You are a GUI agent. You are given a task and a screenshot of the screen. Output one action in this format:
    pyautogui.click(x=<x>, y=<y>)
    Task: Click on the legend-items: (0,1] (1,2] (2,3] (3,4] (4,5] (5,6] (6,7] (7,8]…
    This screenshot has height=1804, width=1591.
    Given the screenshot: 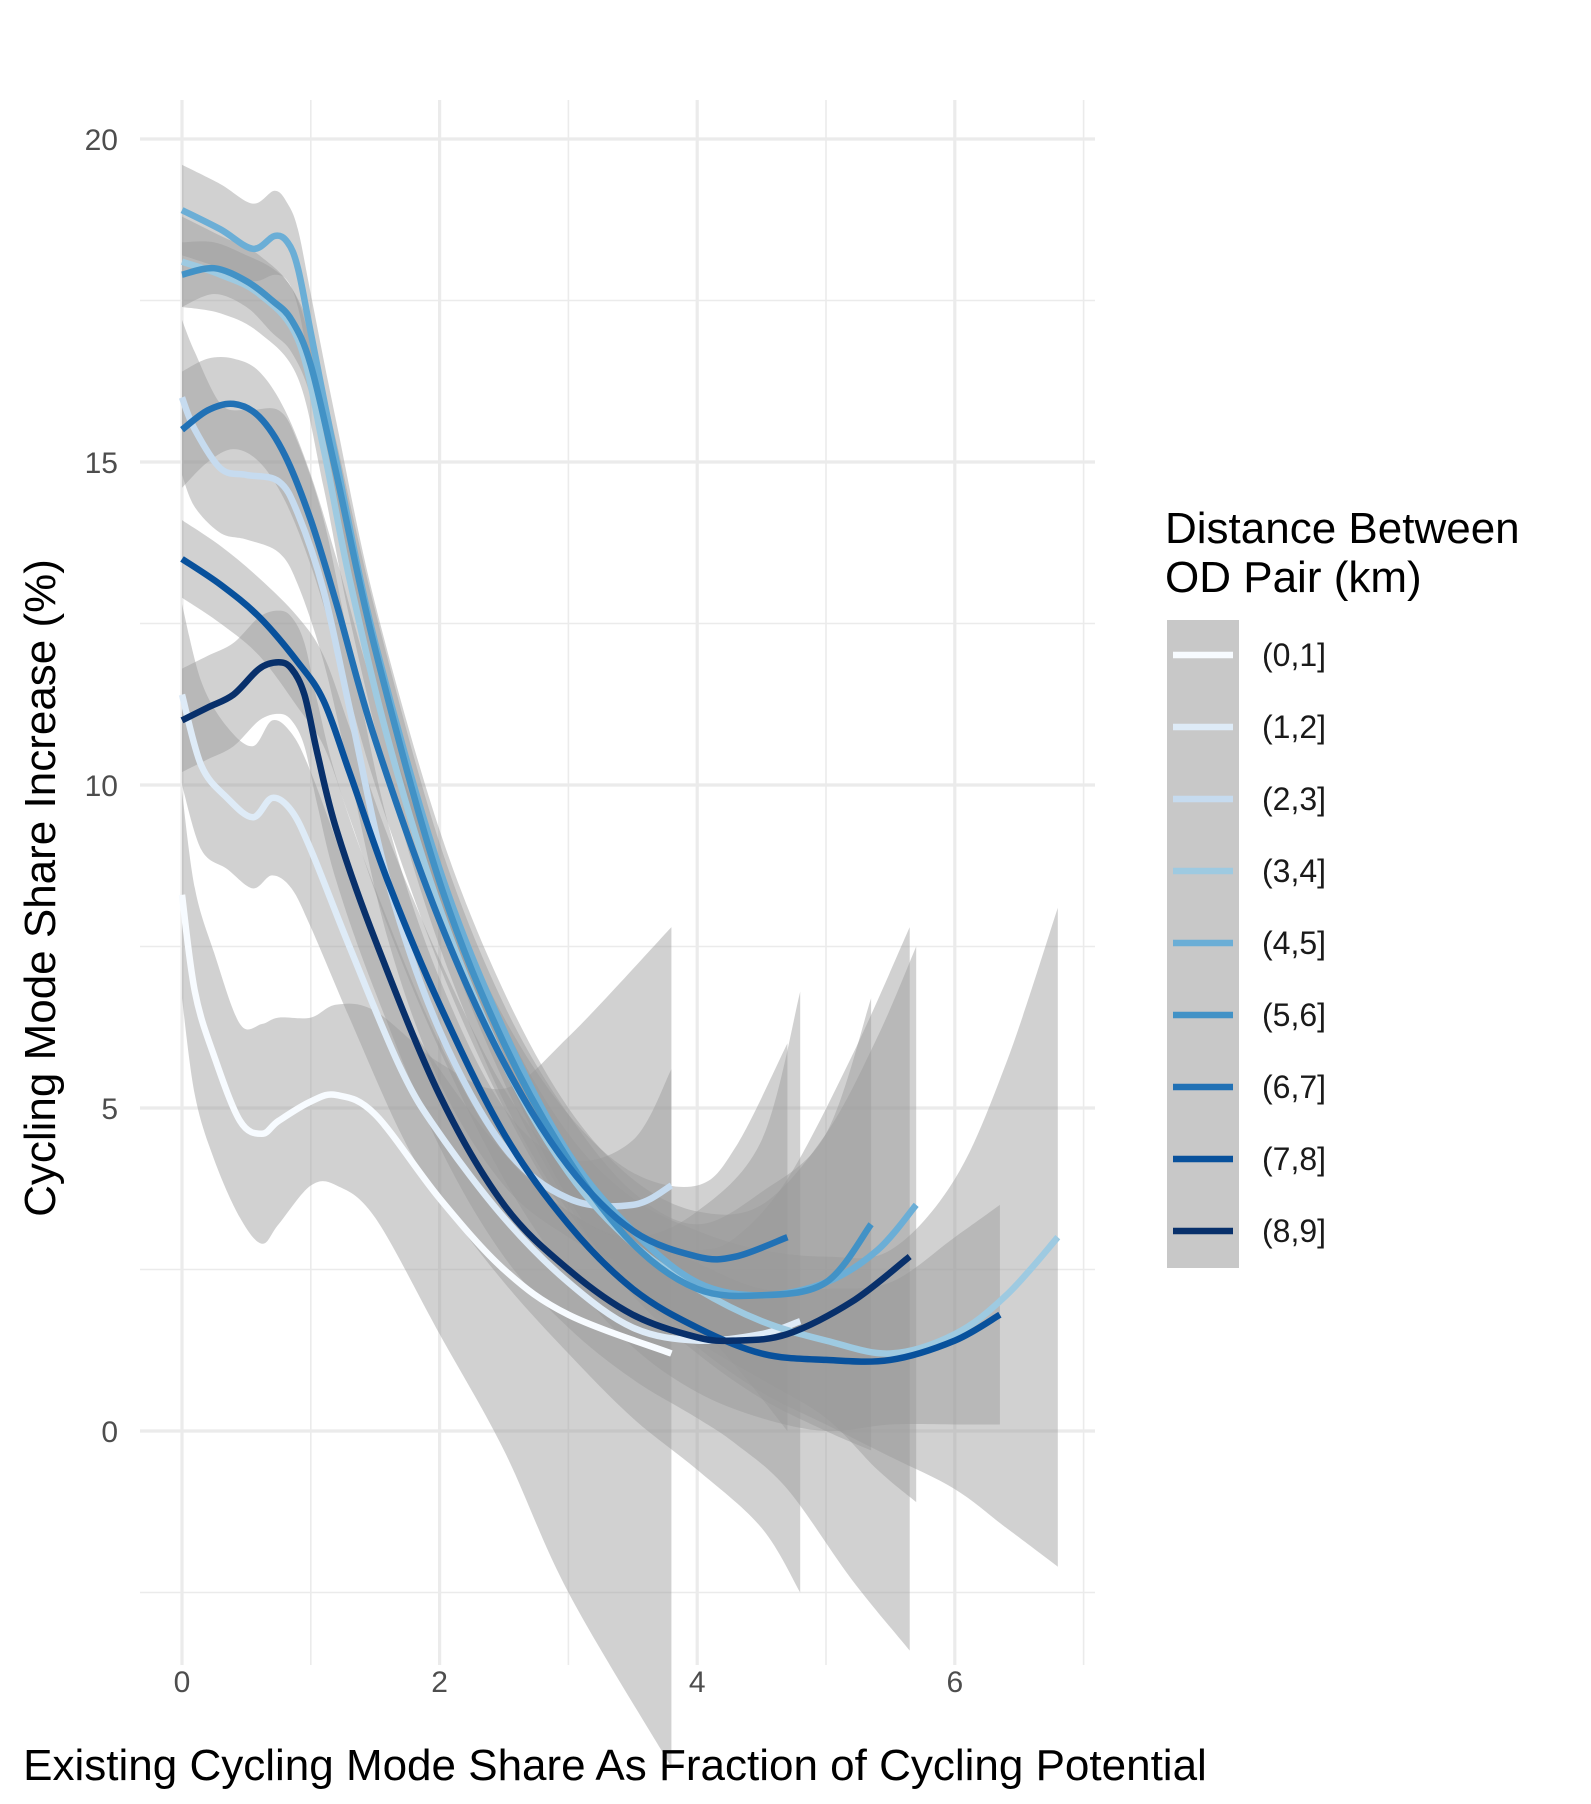 What is the action you would take?
    pyautogui.click(x=1249, y=943)
    